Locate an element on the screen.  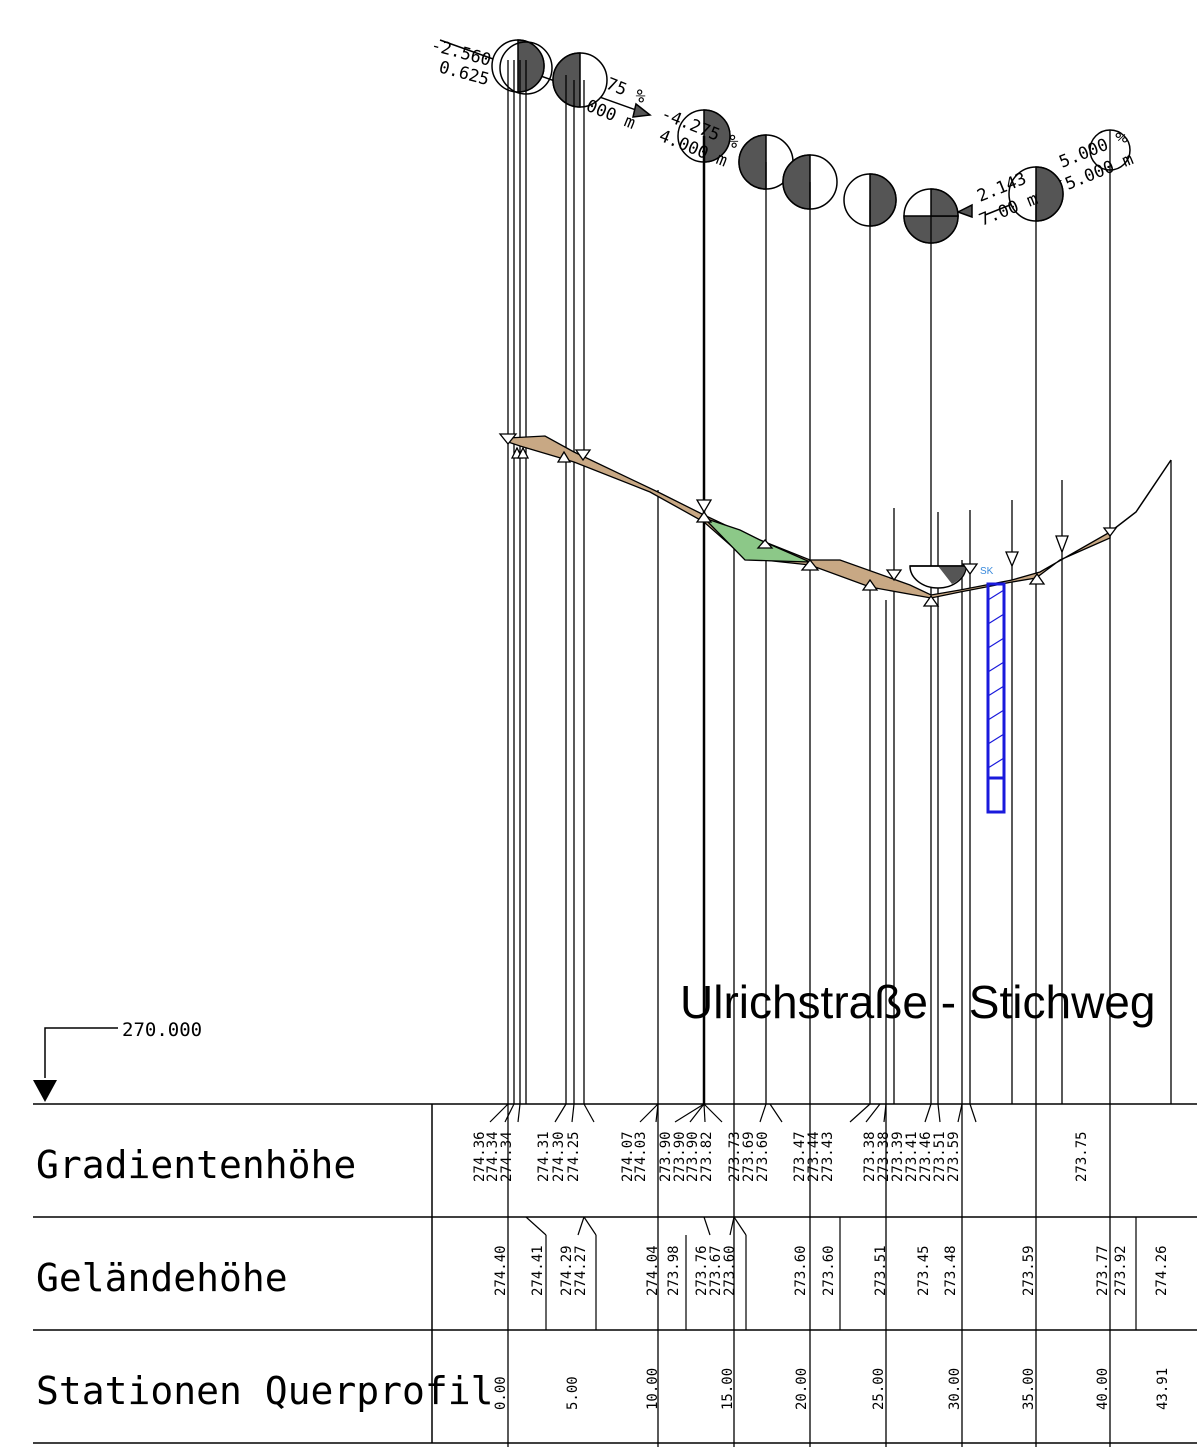
station-value: 40.00 is located at coordinates (1103, 1389).